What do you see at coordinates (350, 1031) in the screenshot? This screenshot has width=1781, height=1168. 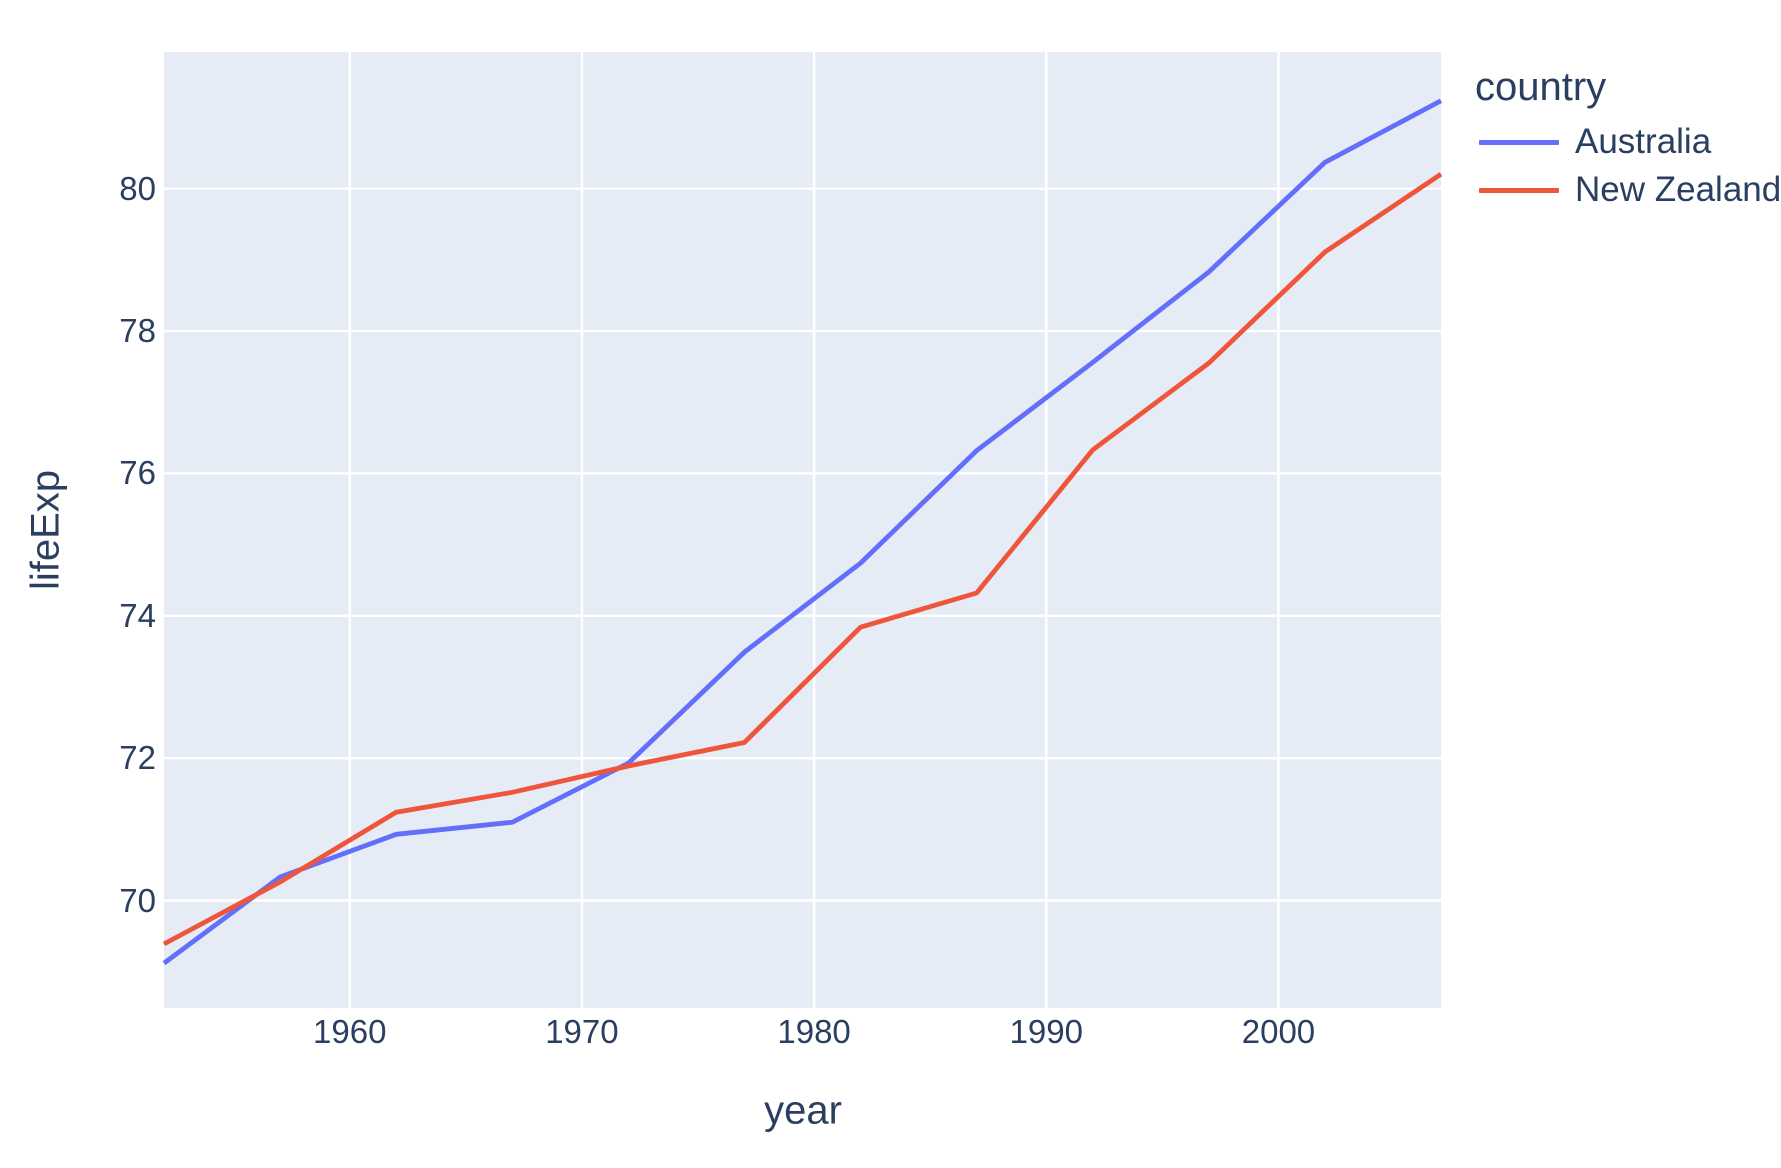 I see `x-tick-label: 1960` at bounding box center [350, 1031].